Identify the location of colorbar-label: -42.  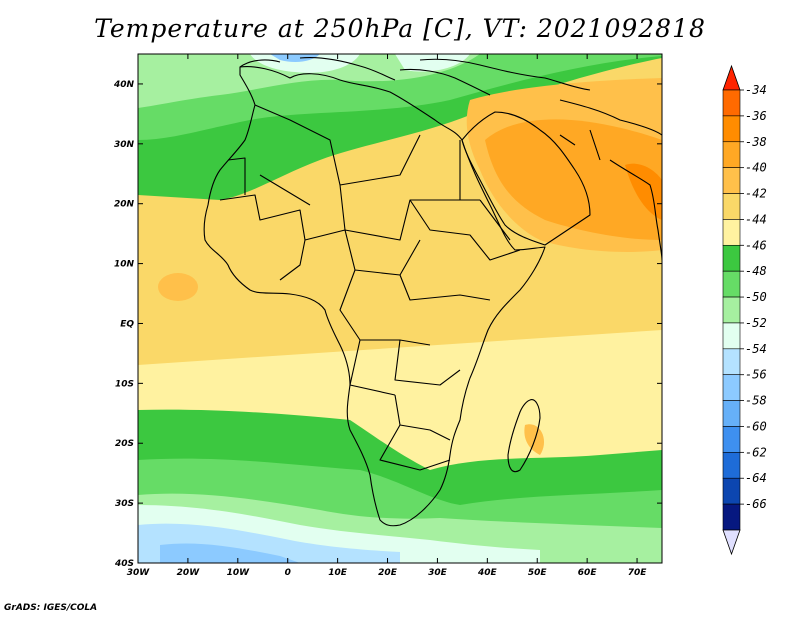
(756, 194).